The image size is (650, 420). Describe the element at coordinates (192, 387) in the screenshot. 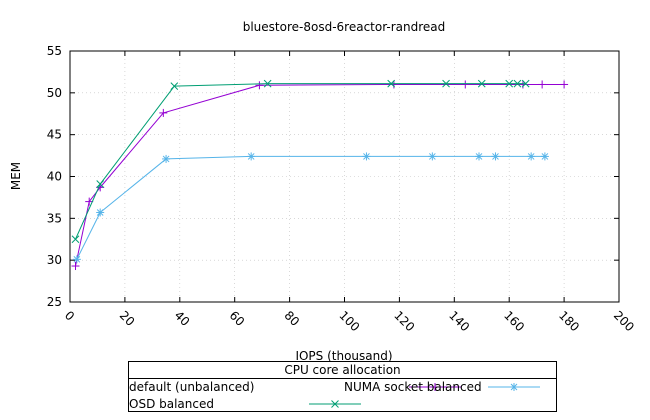

I see `legend-label-default: default (unbalanced)` at that location.